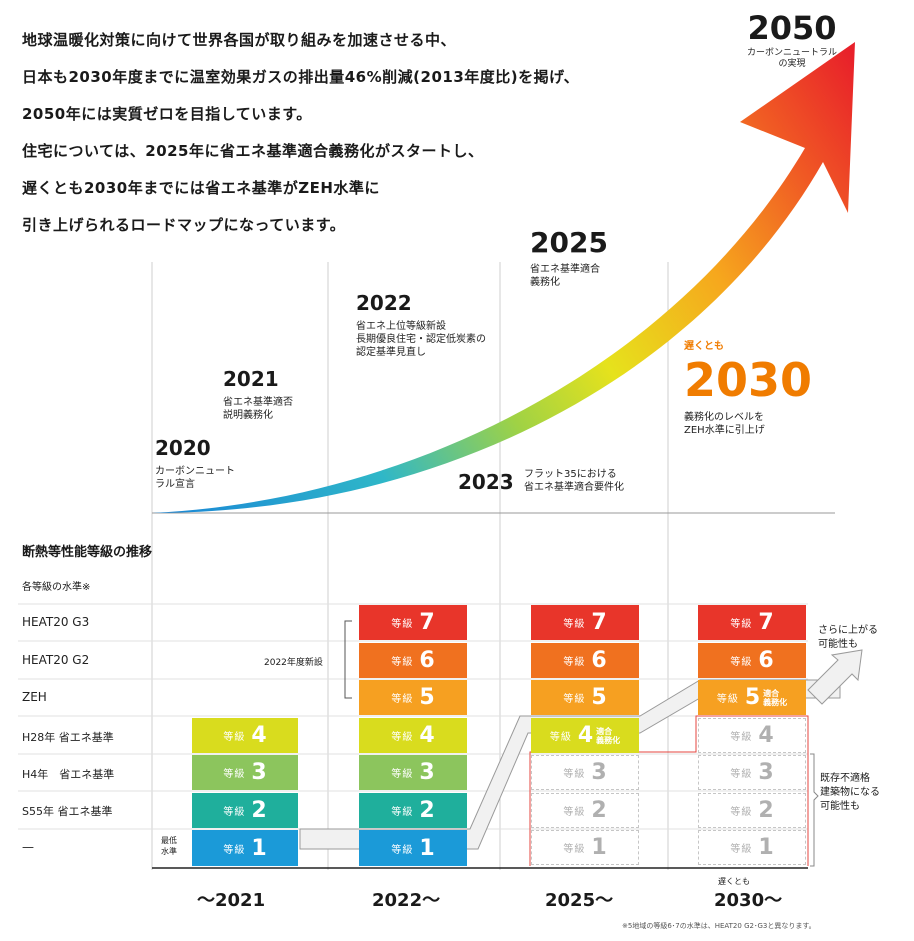 The image size is (914, 941). What do you see at coordinates (406, 900) in the screenshot?
I see `period-label: 2022～` at bounding box center [406, 900].